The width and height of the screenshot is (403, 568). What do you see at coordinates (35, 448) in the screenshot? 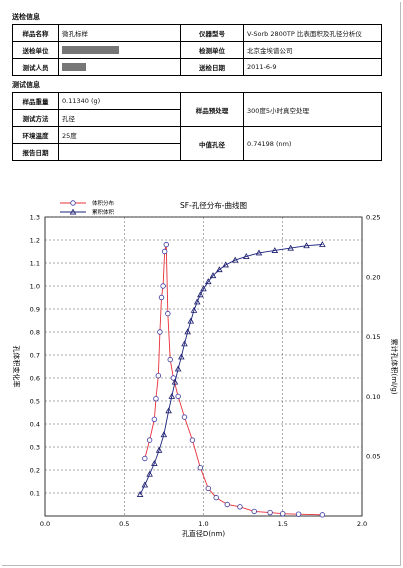
I see `y-left-tick-label: 0.3` at bounding box center [35, 448].